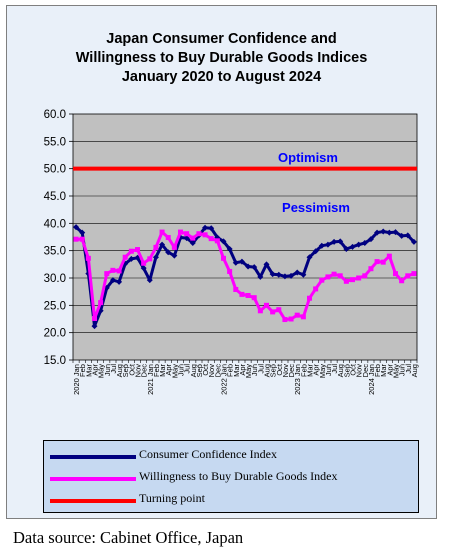  What do you see at coordinates (150, 379) in the screenshot?
I see `x-tick-label: 2021 Jan` at bounding box center [150, 379].